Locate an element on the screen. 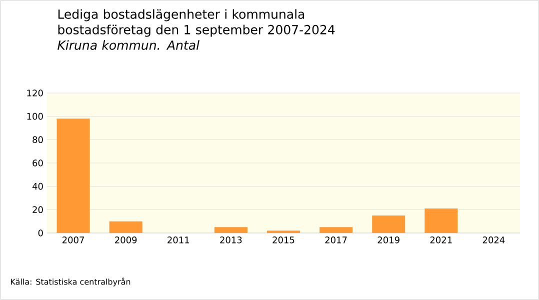 The width and height of the screenshot is (539, 300). chart-subtitle: Kiruna kommun. Antal is located at coordinates (129, 45).